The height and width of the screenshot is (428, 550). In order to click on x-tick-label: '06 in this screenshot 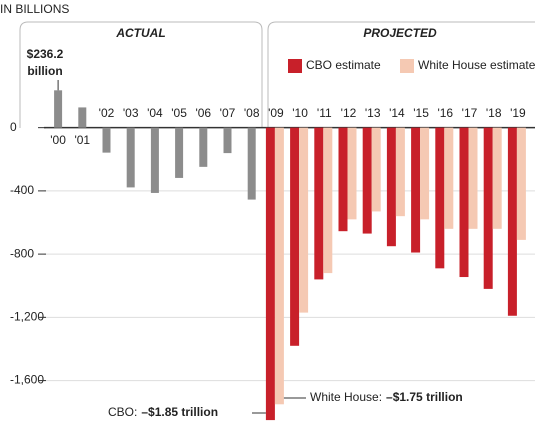, I will do `click(203, 113)`.